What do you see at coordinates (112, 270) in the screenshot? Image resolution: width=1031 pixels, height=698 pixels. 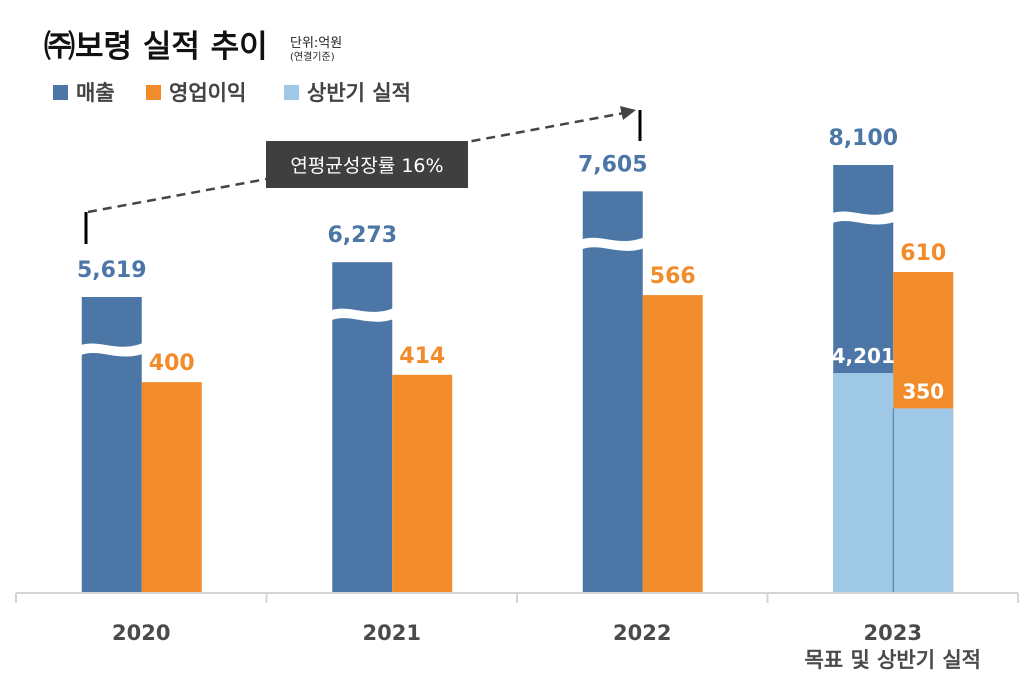 I see `data-label-sales-2020: 5,619` at bounding box center [112, 270].